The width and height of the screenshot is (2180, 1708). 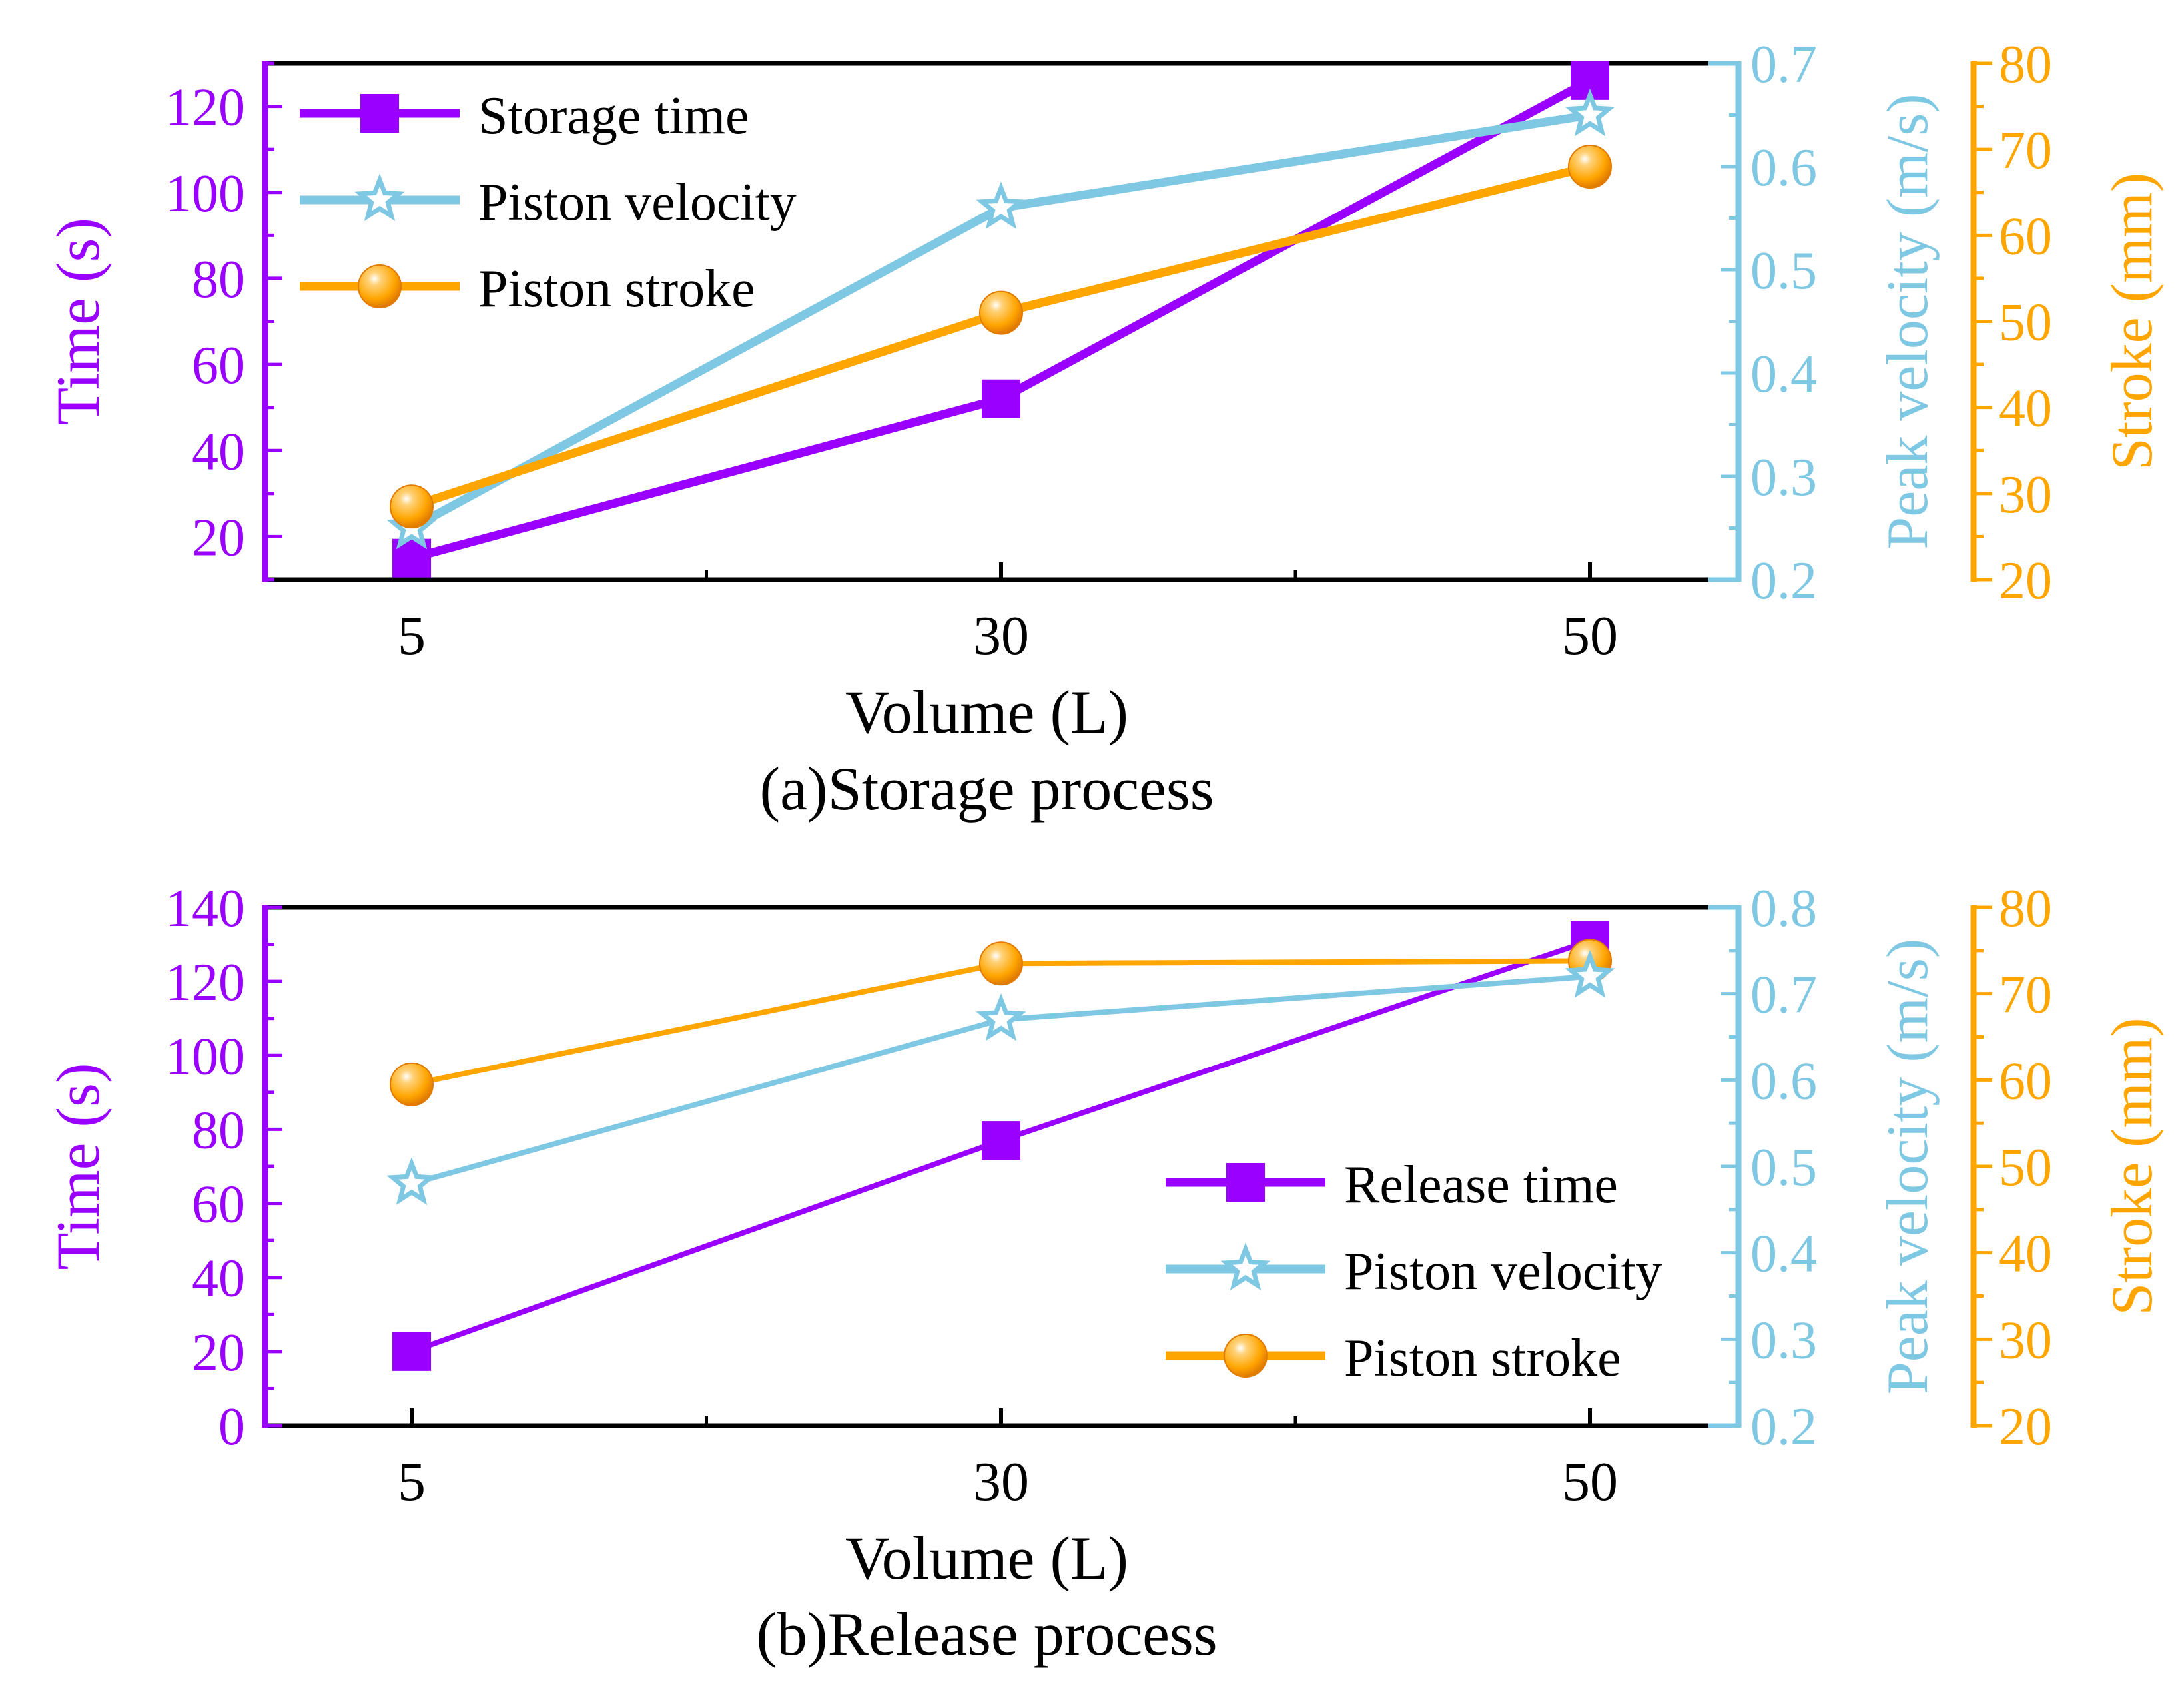 I want to click on legend-label: Storage time, so click(x=613, y=116).